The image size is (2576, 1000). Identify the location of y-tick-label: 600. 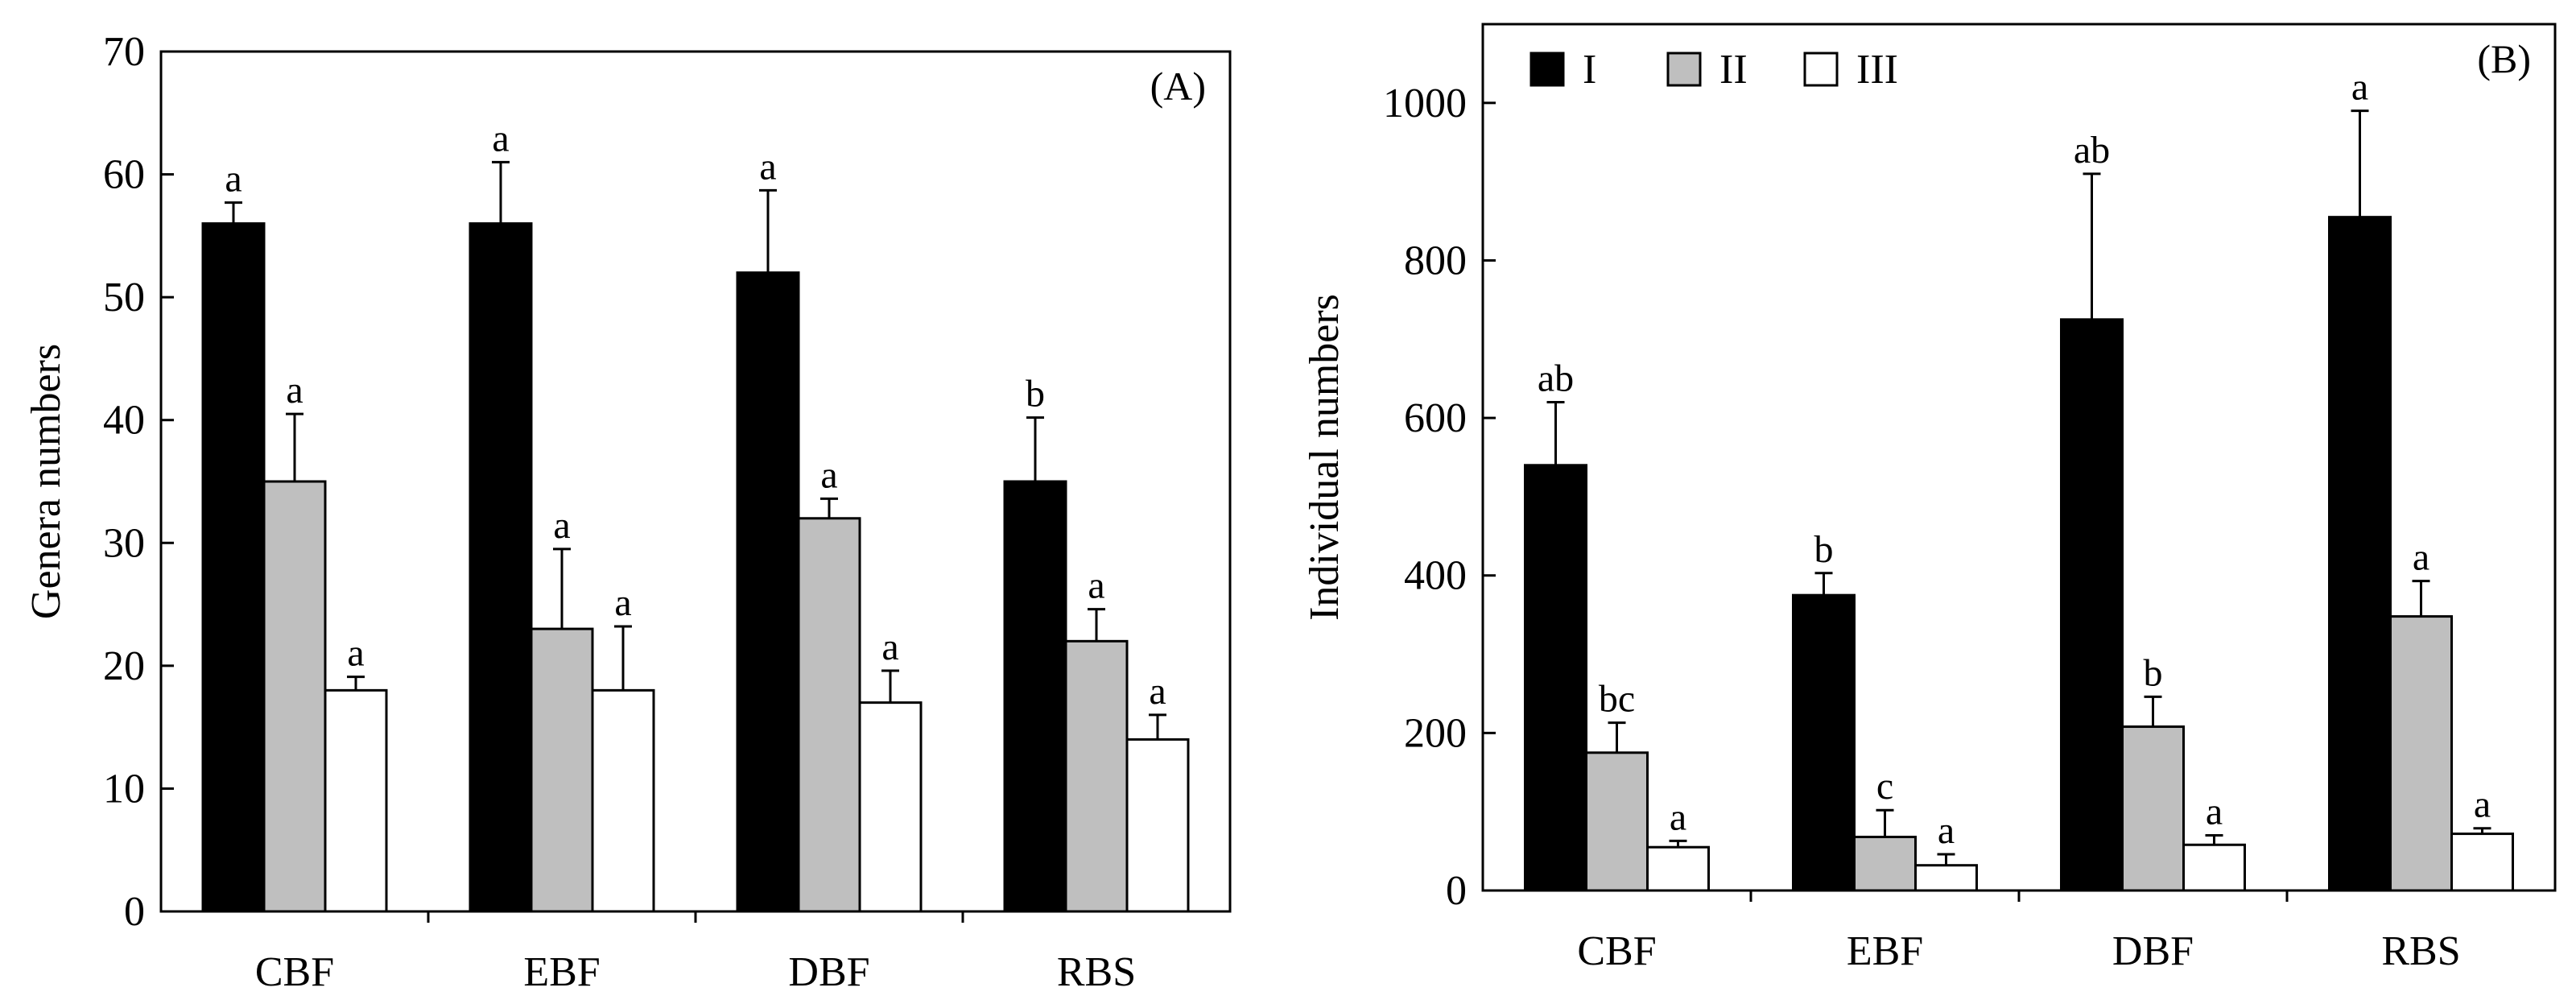
(1435, 418).